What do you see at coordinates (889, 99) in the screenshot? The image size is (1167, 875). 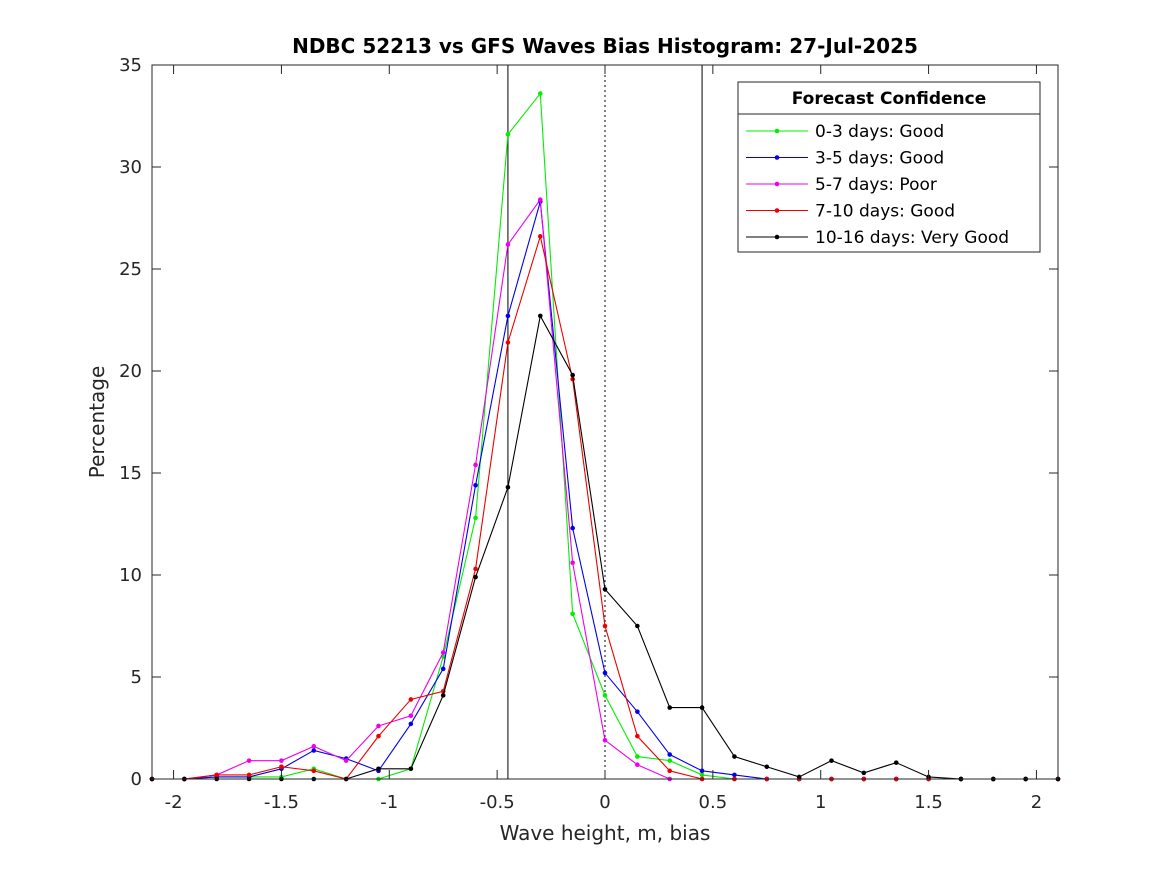 I see `legend-title: Forecast Confidence` at bounding box center [889, 99].